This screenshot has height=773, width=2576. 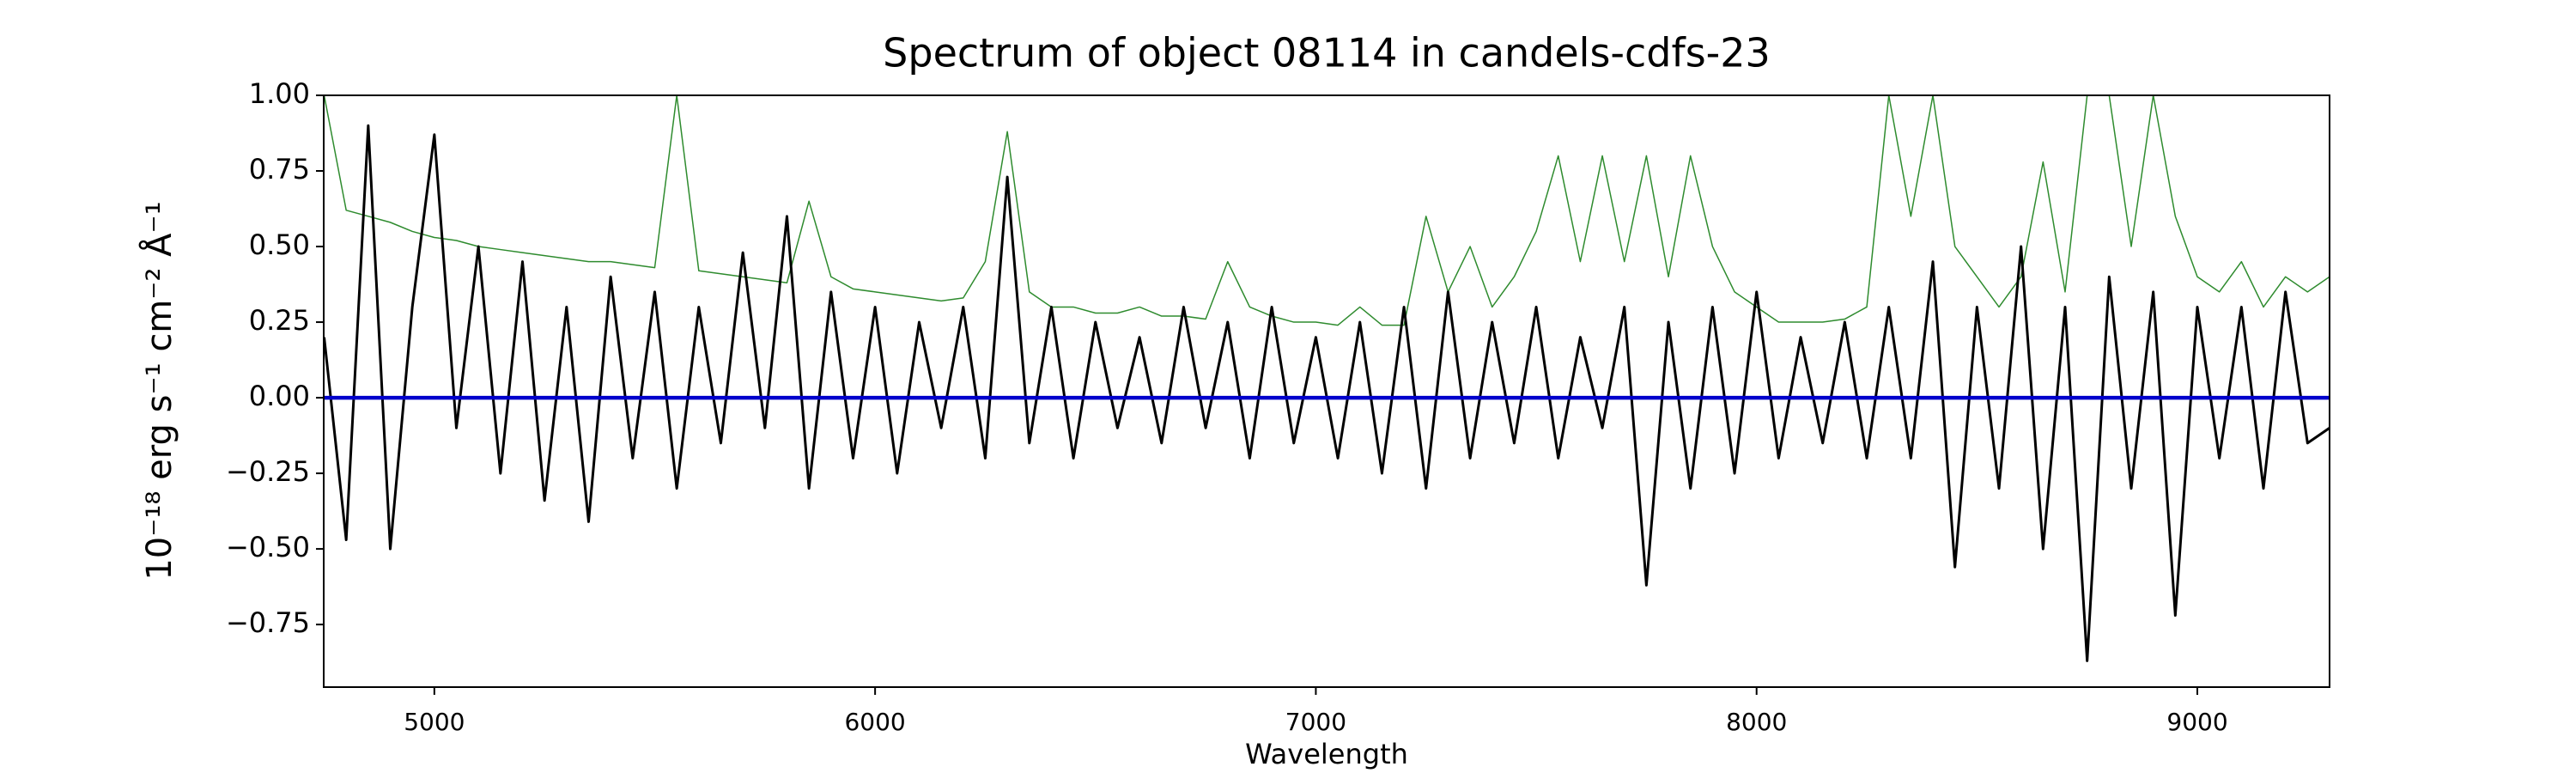 I want to click on x-tick-label: 8000, so click(x=1756, y=722).